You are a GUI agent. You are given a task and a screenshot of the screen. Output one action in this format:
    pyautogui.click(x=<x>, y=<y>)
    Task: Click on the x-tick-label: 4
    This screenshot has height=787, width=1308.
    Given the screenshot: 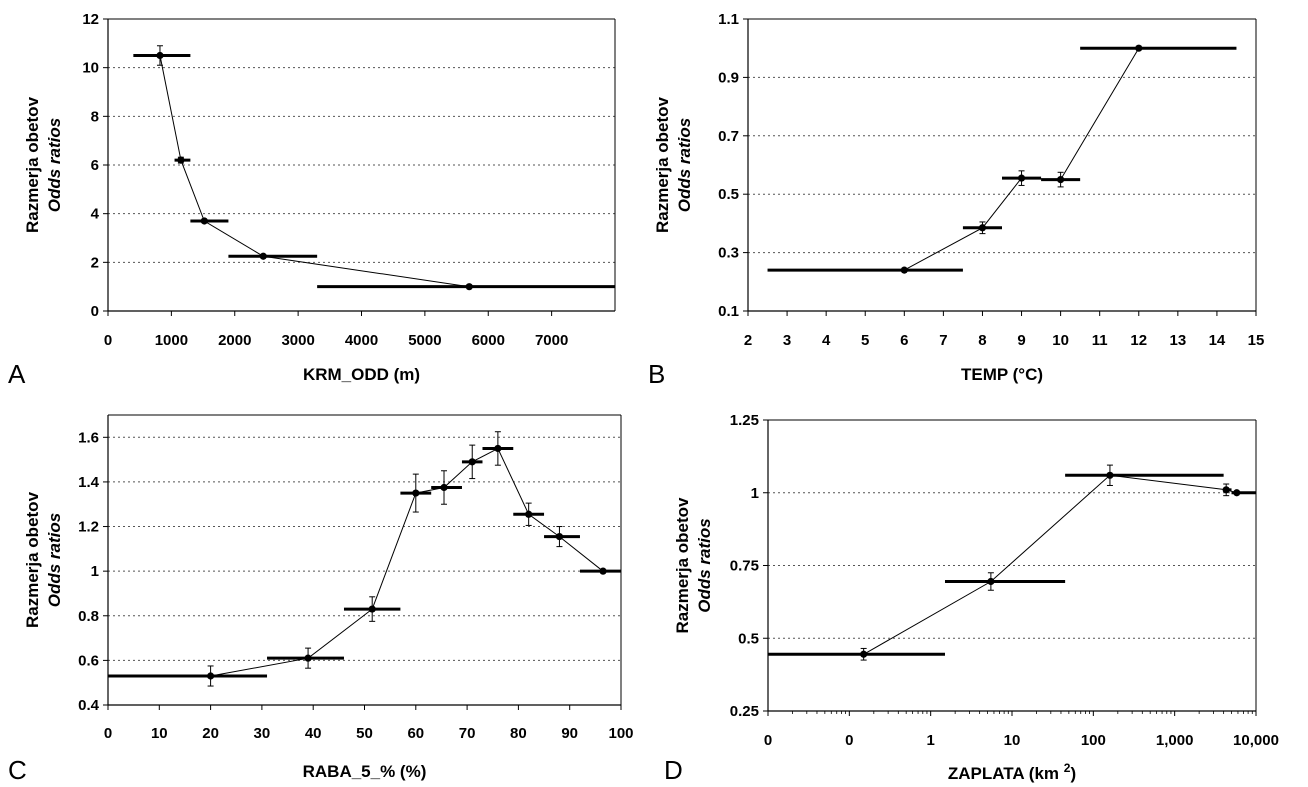 What is the action you would take?
    pyautogui.click(x=826, y=340)
    